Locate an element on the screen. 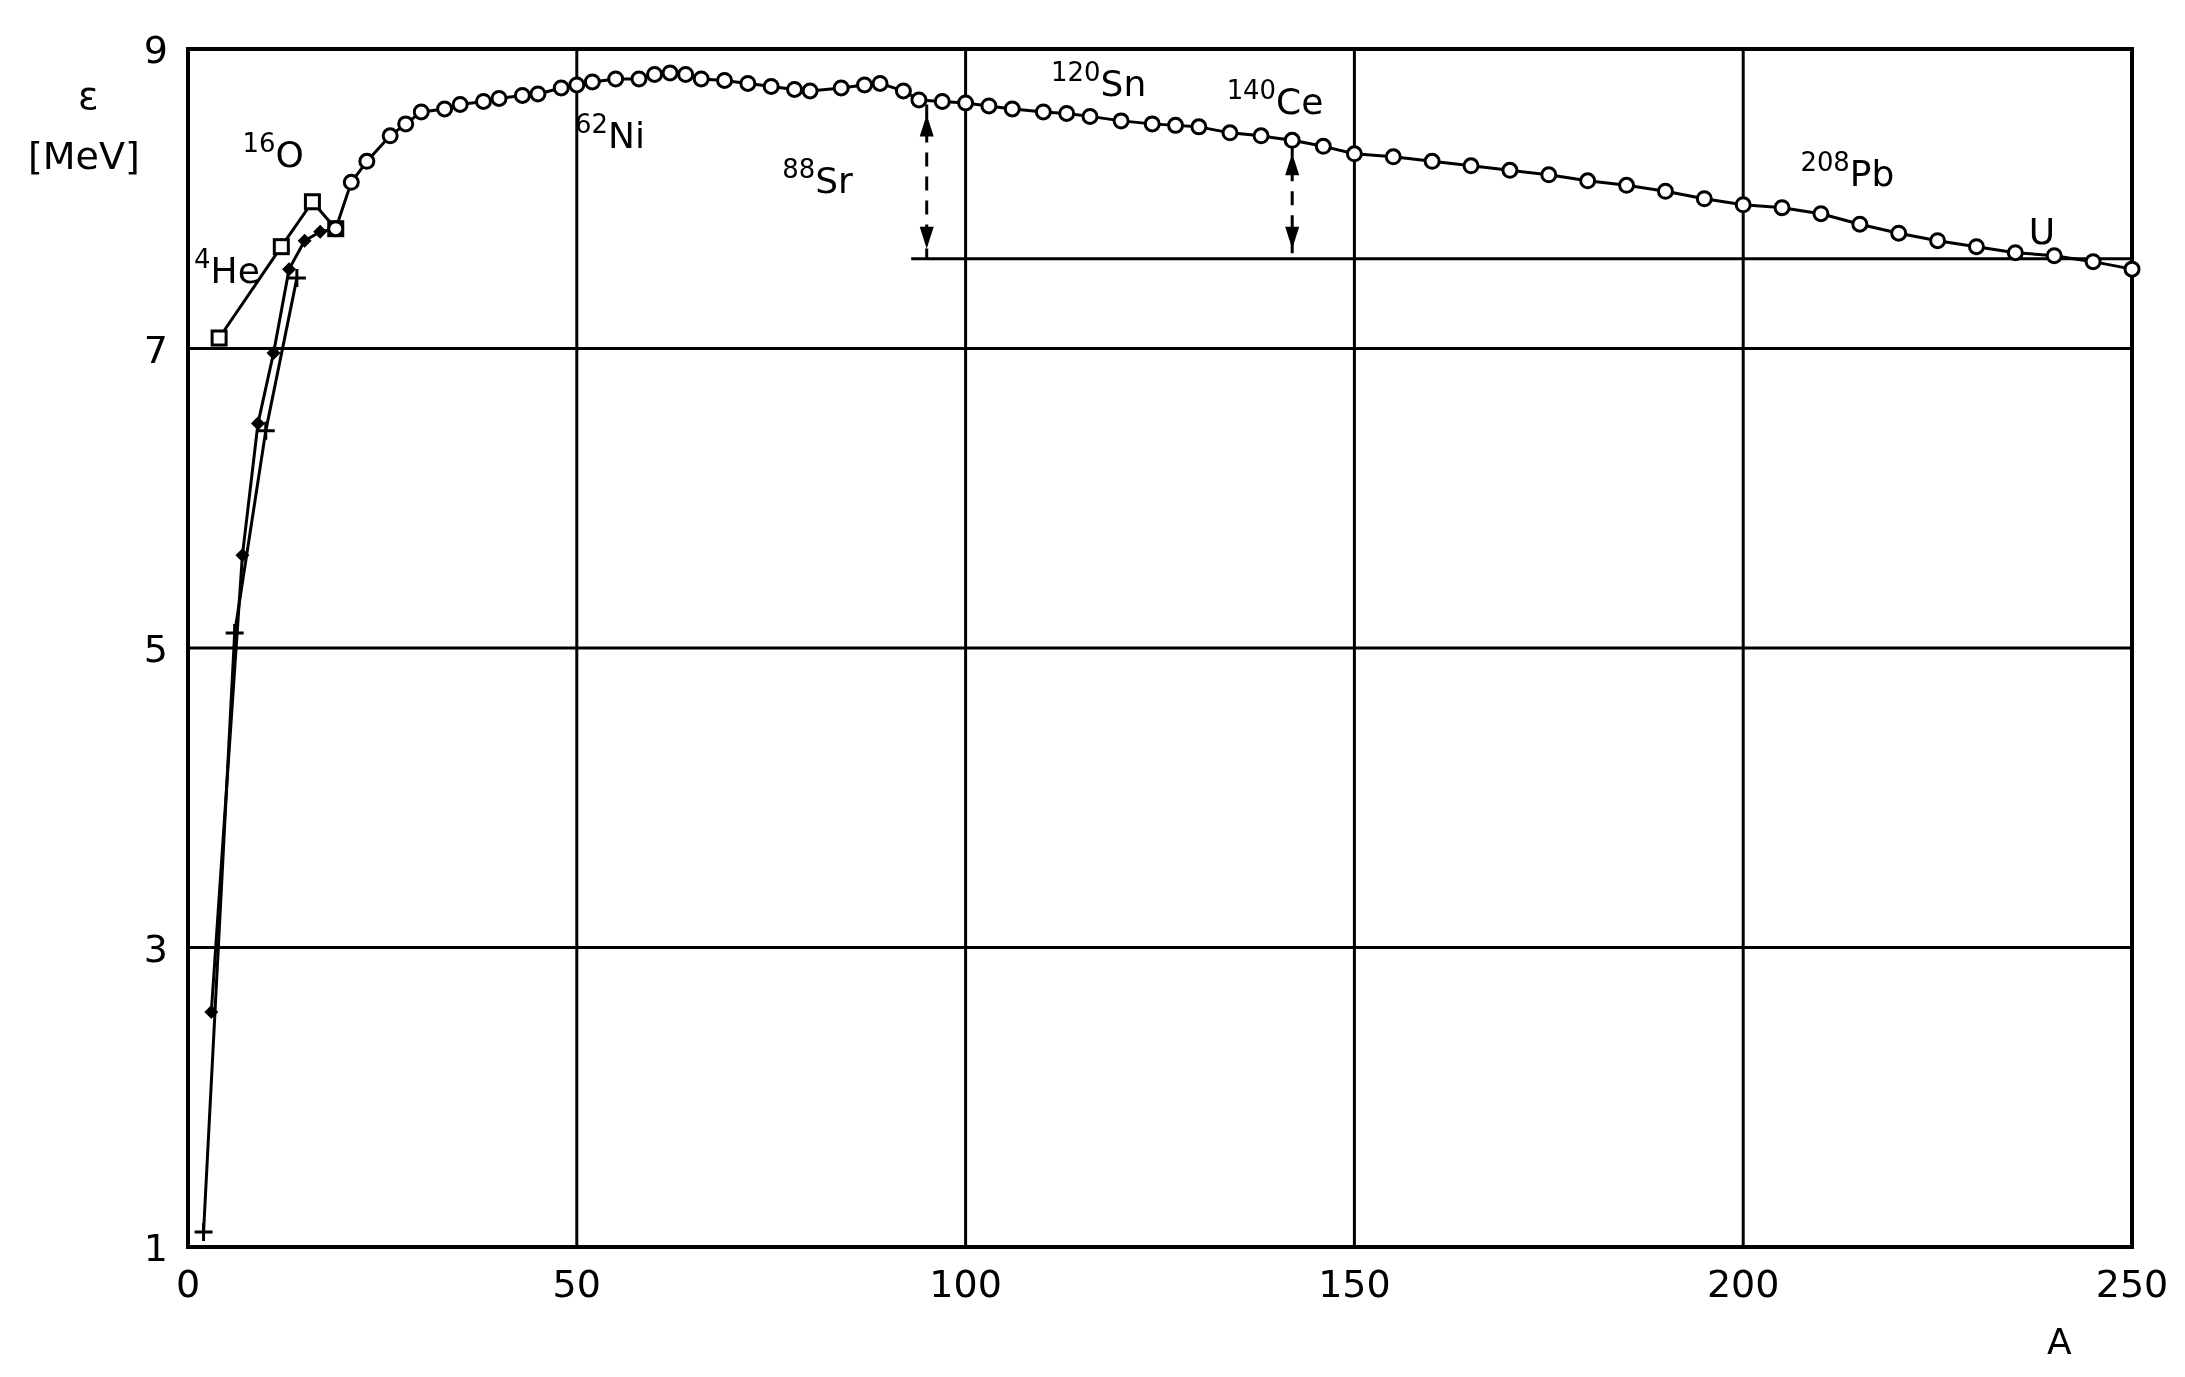  x-axis-title: A is located at coordinates (2059, 1341).